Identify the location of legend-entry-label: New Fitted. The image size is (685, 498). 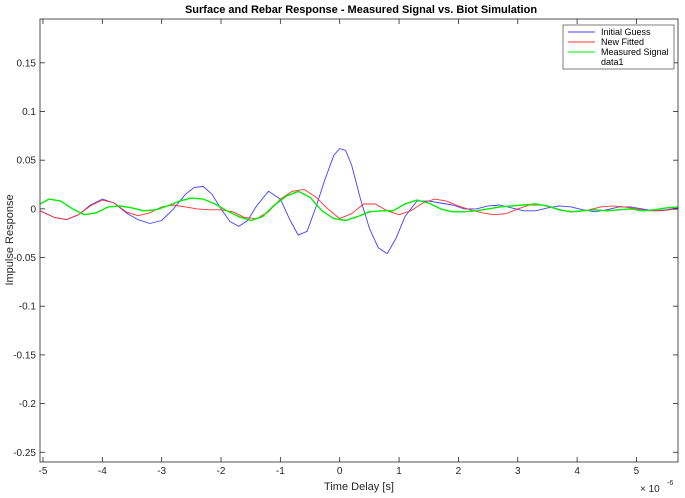
(622, 42).